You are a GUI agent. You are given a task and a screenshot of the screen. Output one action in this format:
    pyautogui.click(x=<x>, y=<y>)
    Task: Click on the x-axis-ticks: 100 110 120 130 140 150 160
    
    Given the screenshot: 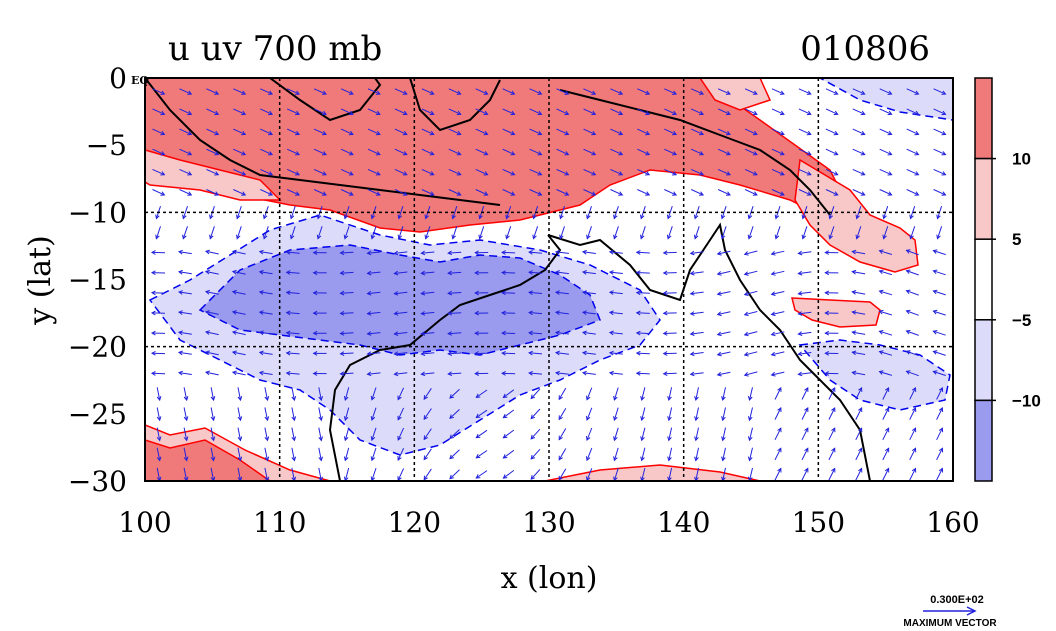 What is the action you would take?
    pyautogui.click(x=548, y=522)
    